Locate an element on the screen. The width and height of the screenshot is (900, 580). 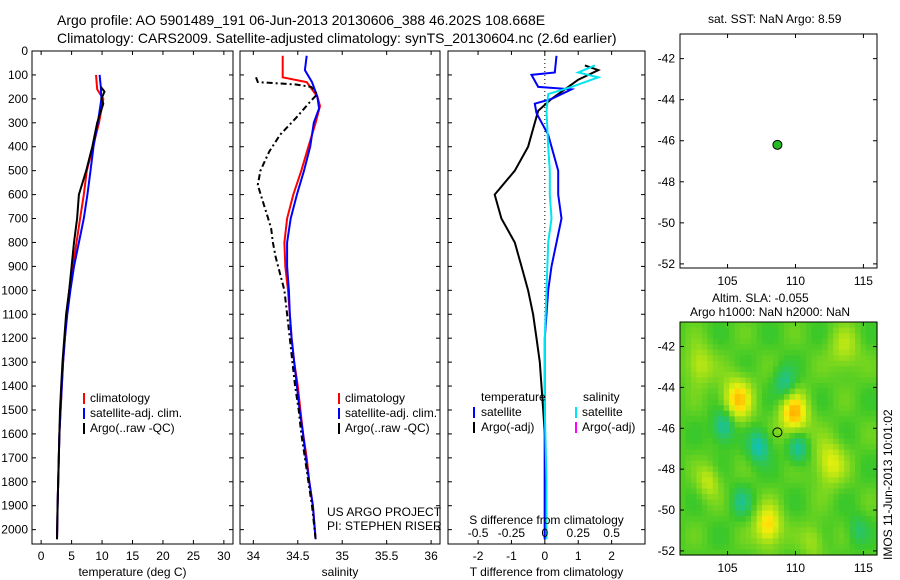
x-axis-label: T difference from climatology is located at coordinates (547, 572).